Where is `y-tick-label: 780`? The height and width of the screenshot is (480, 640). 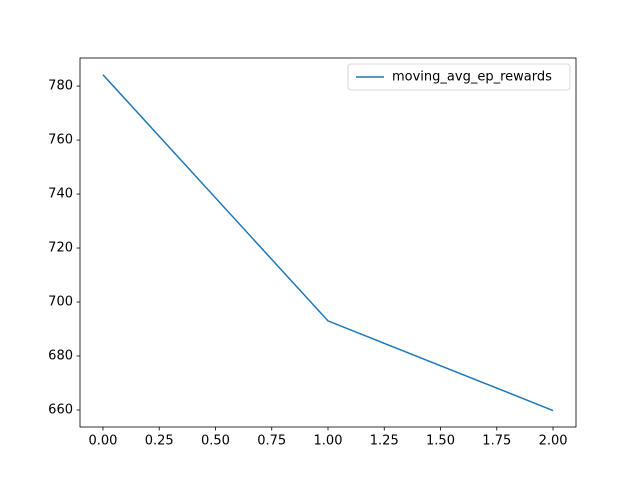 y-tick-label: 780 is located at coordinates (60, 86).